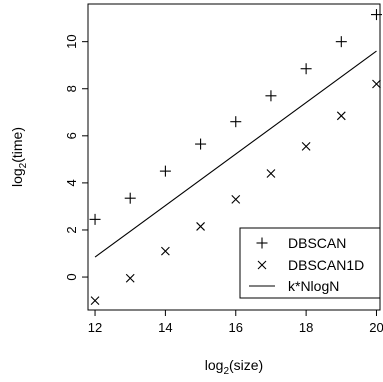  What do you see at coordinates (71, 135) in the screenshot?
I see `y-tick-label: 6` at bounding box center [71, 135].